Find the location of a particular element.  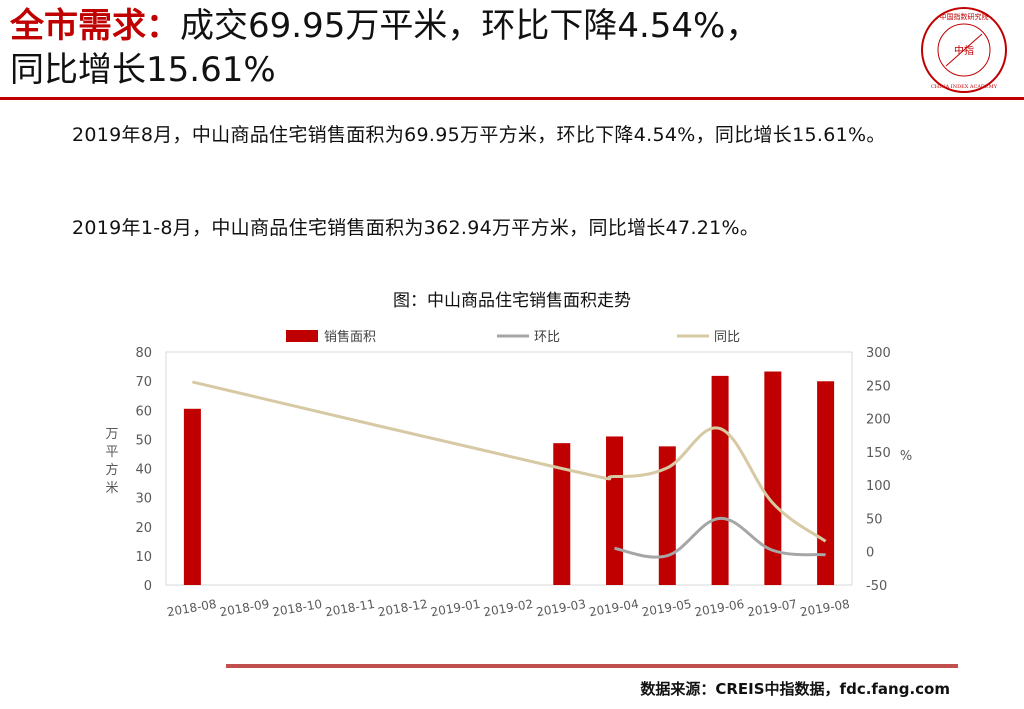

x-tick-label: 2018-09 is located at coordinates (245, 608).